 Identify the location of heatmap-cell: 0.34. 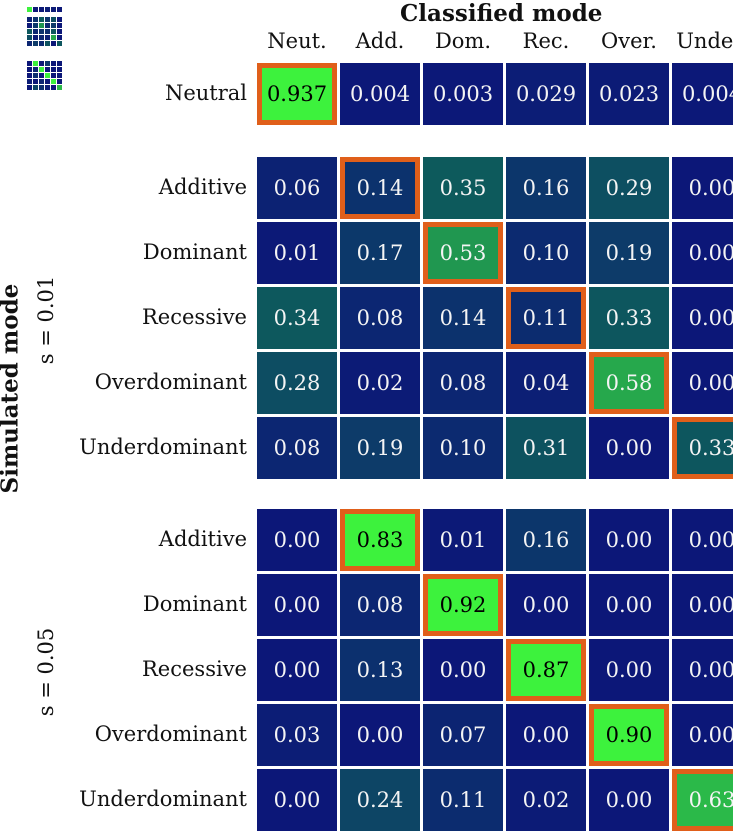
(297, 318).